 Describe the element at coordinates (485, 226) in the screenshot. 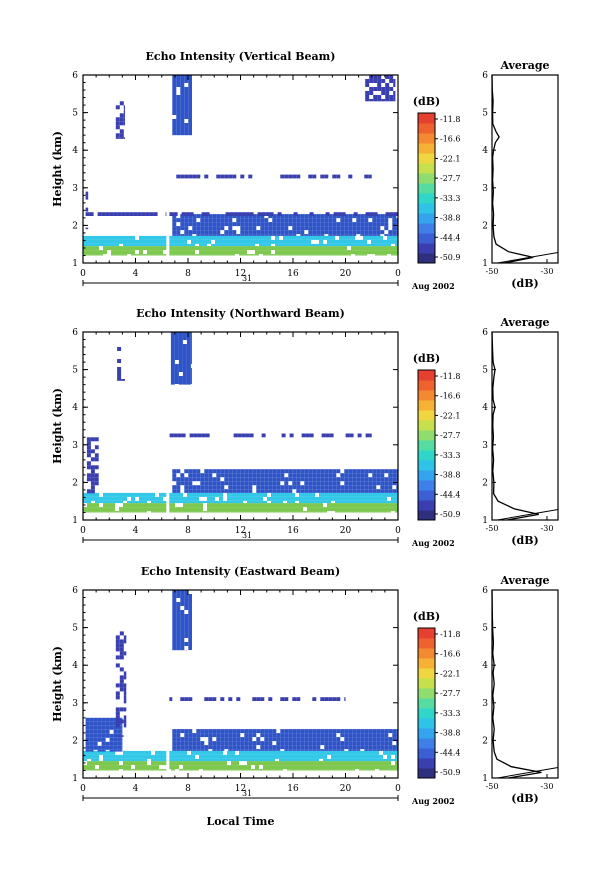

I see `avg-y-tick-label: 2` at that location.